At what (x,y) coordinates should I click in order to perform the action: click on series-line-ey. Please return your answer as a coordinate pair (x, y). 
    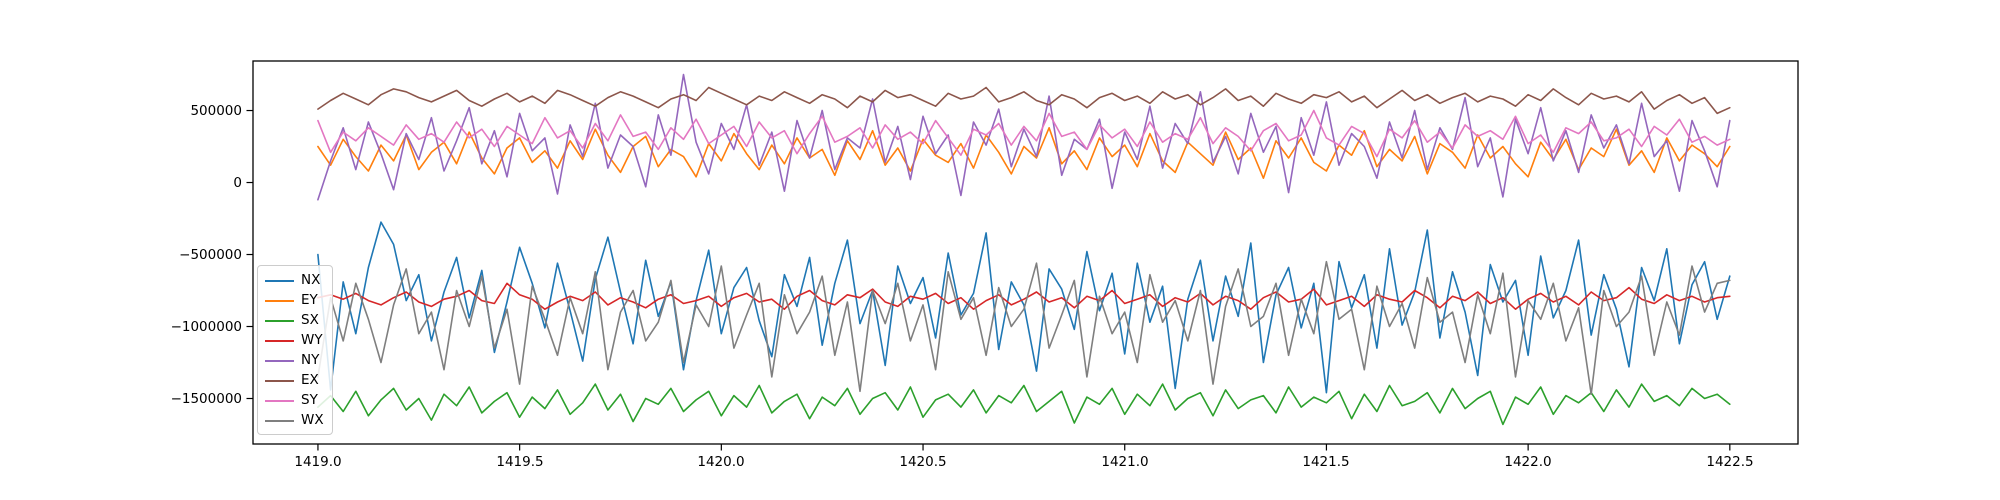
    Looking at the image, I should click on (1024, 153).